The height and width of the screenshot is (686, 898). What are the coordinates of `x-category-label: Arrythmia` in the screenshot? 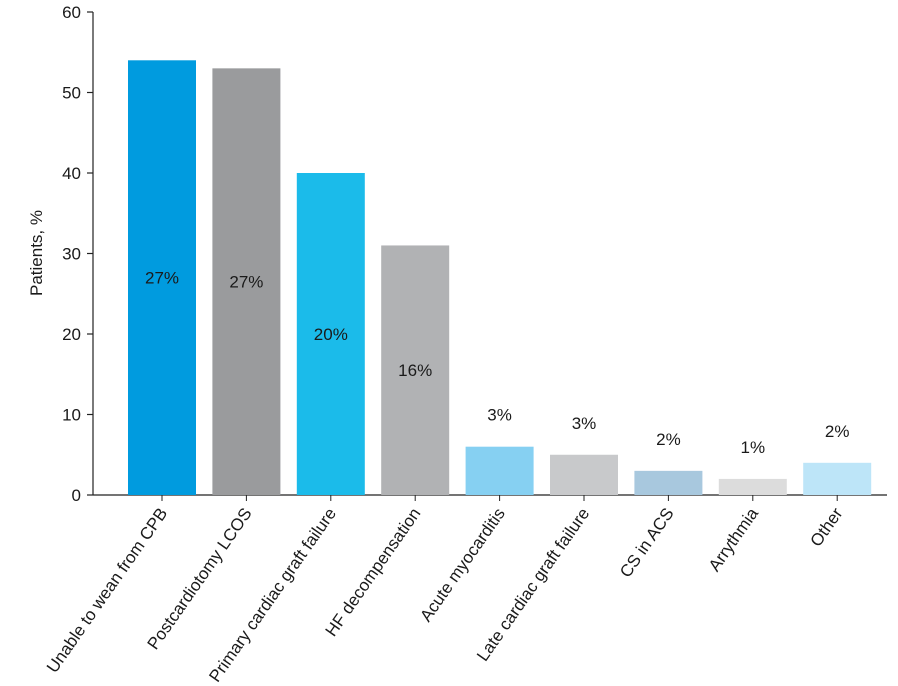 It's located at (734, 539).